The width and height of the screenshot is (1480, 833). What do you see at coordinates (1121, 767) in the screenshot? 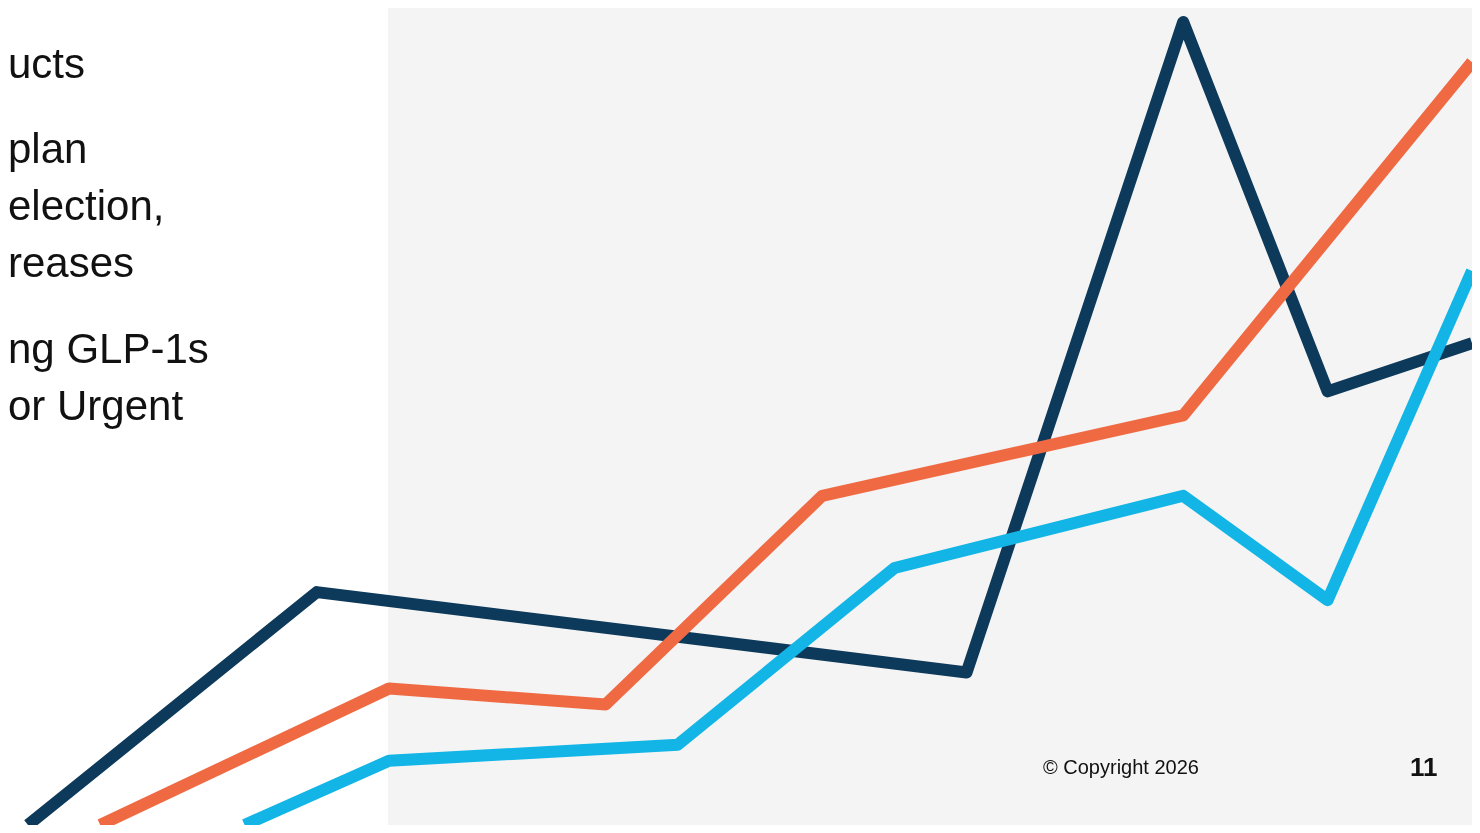
I see `annotation: © Copyright 2026` at bounding box center [1121, 767].